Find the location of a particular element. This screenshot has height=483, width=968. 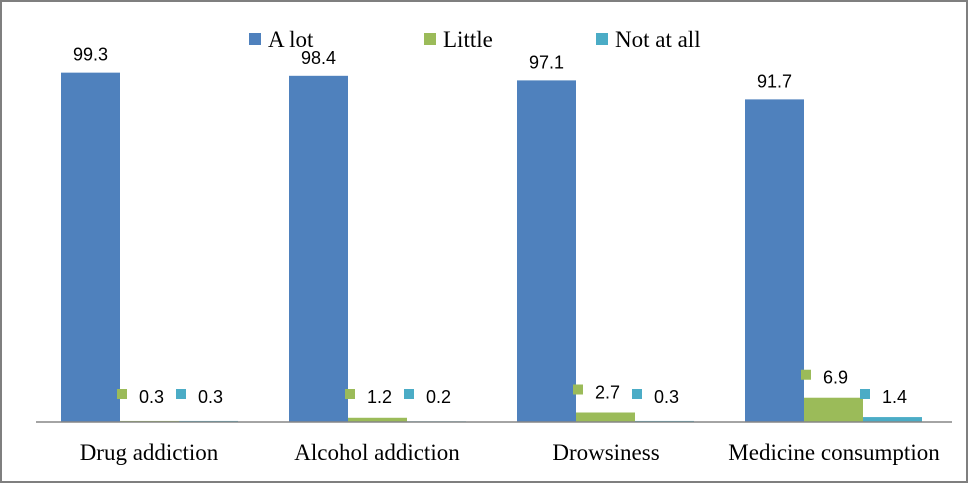

category-label-medicine-consumption: Medicine consumption is located at coordinates (834, 452).